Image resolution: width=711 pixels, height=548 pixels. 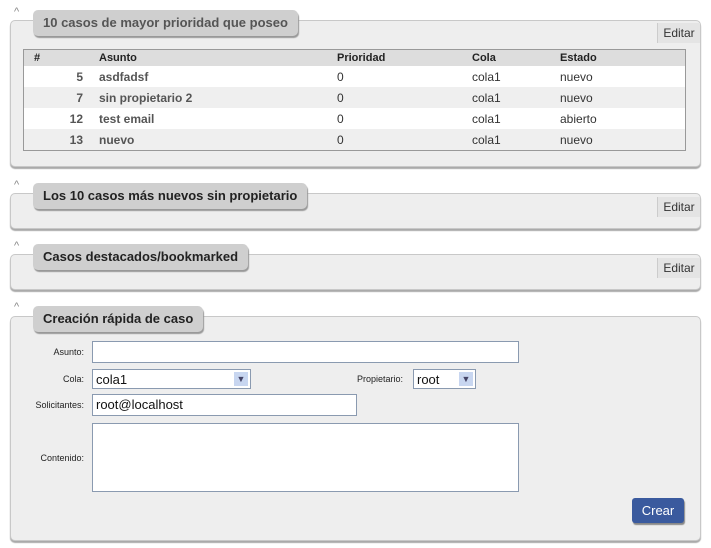 What do you see at coordinates (208, 97) in the screenshot?
I see `case-subject: sin propietario 2` at bounding box center [208, 97].